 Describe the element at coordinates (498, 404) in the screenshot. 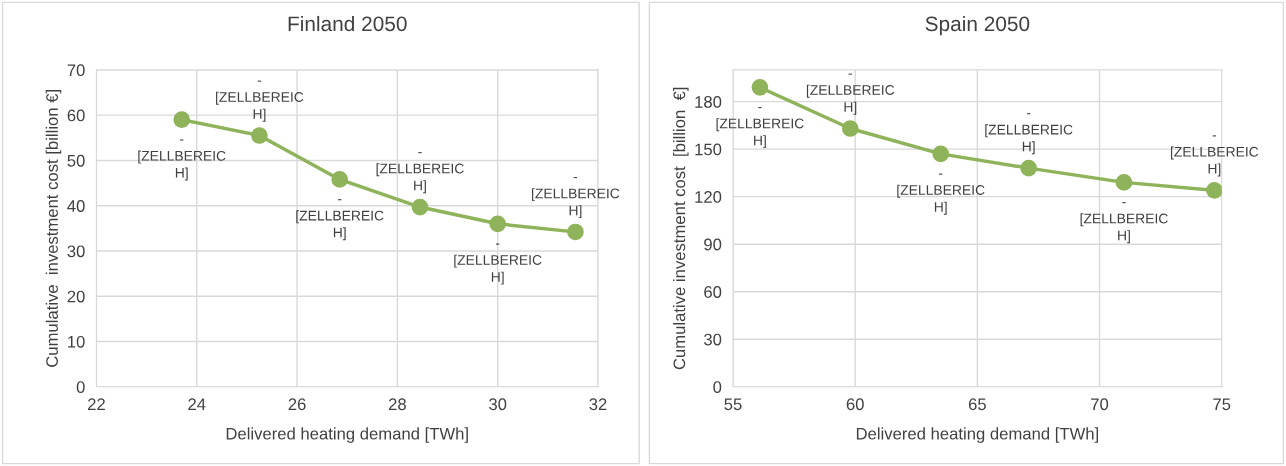

I see `x-tick-label: 30` at that location.